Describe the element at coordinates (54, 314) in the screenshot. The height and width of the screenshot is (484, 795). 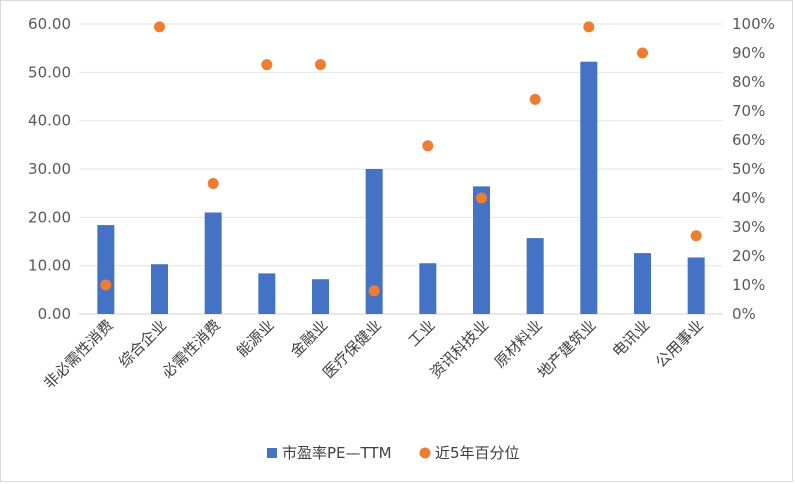
I see `y-left-tick-label: 0.00` at that location.